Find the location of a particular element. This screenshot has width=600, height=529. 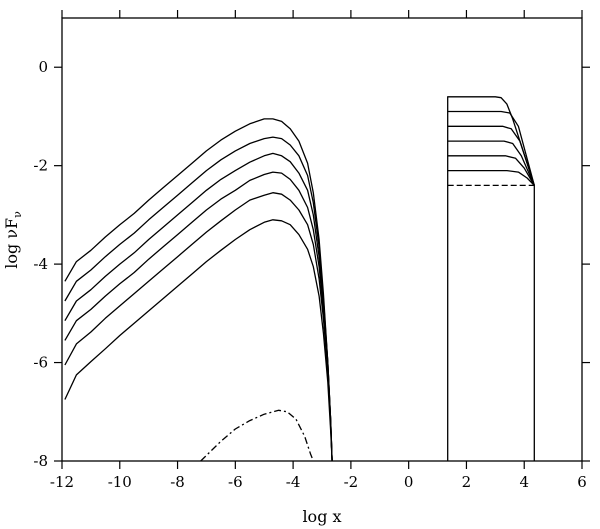

x-tick-label: 4 is located at coordinates (524, 482).